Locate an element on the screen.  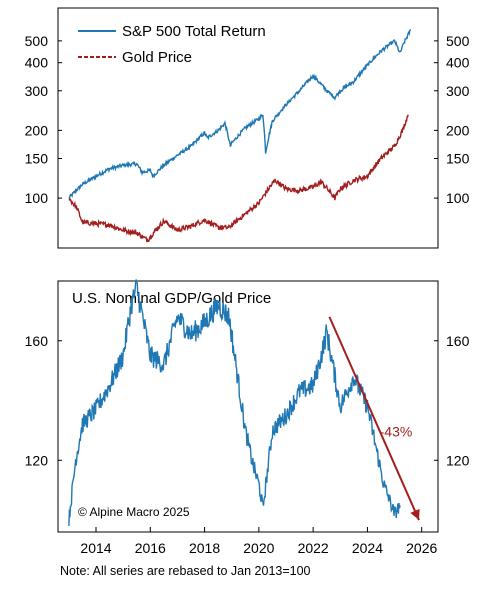
bottom-left-axis: 120 160 is located at coordinates (43, 400).